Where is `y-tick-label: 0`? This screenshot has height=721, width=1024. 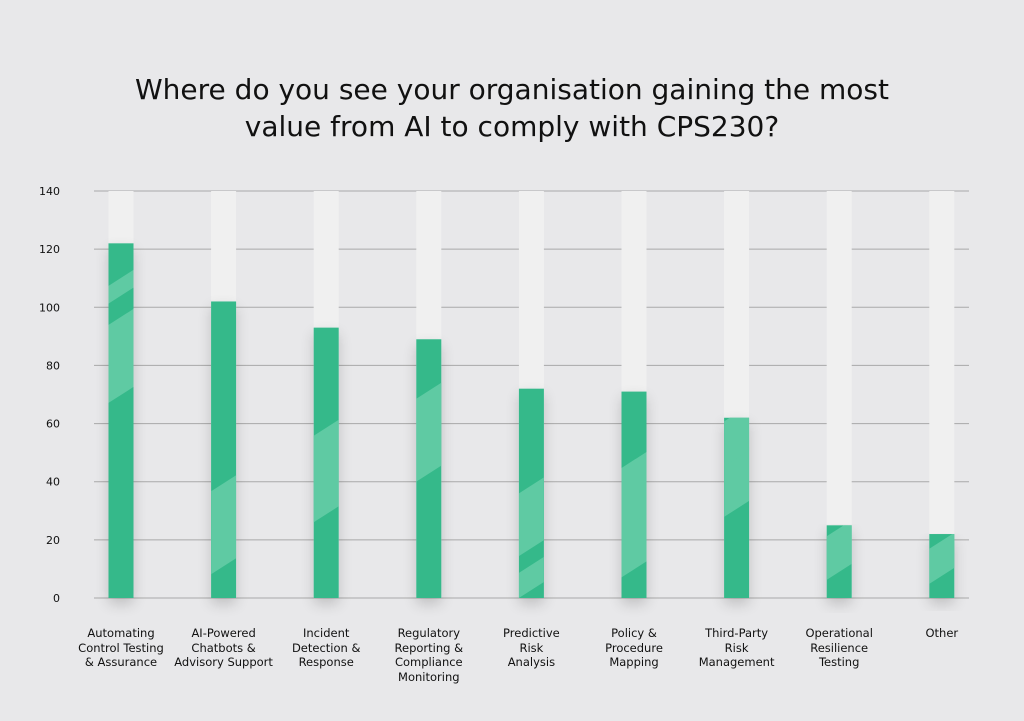 y-tick-label: 0 is located at coordinates (56, 598).